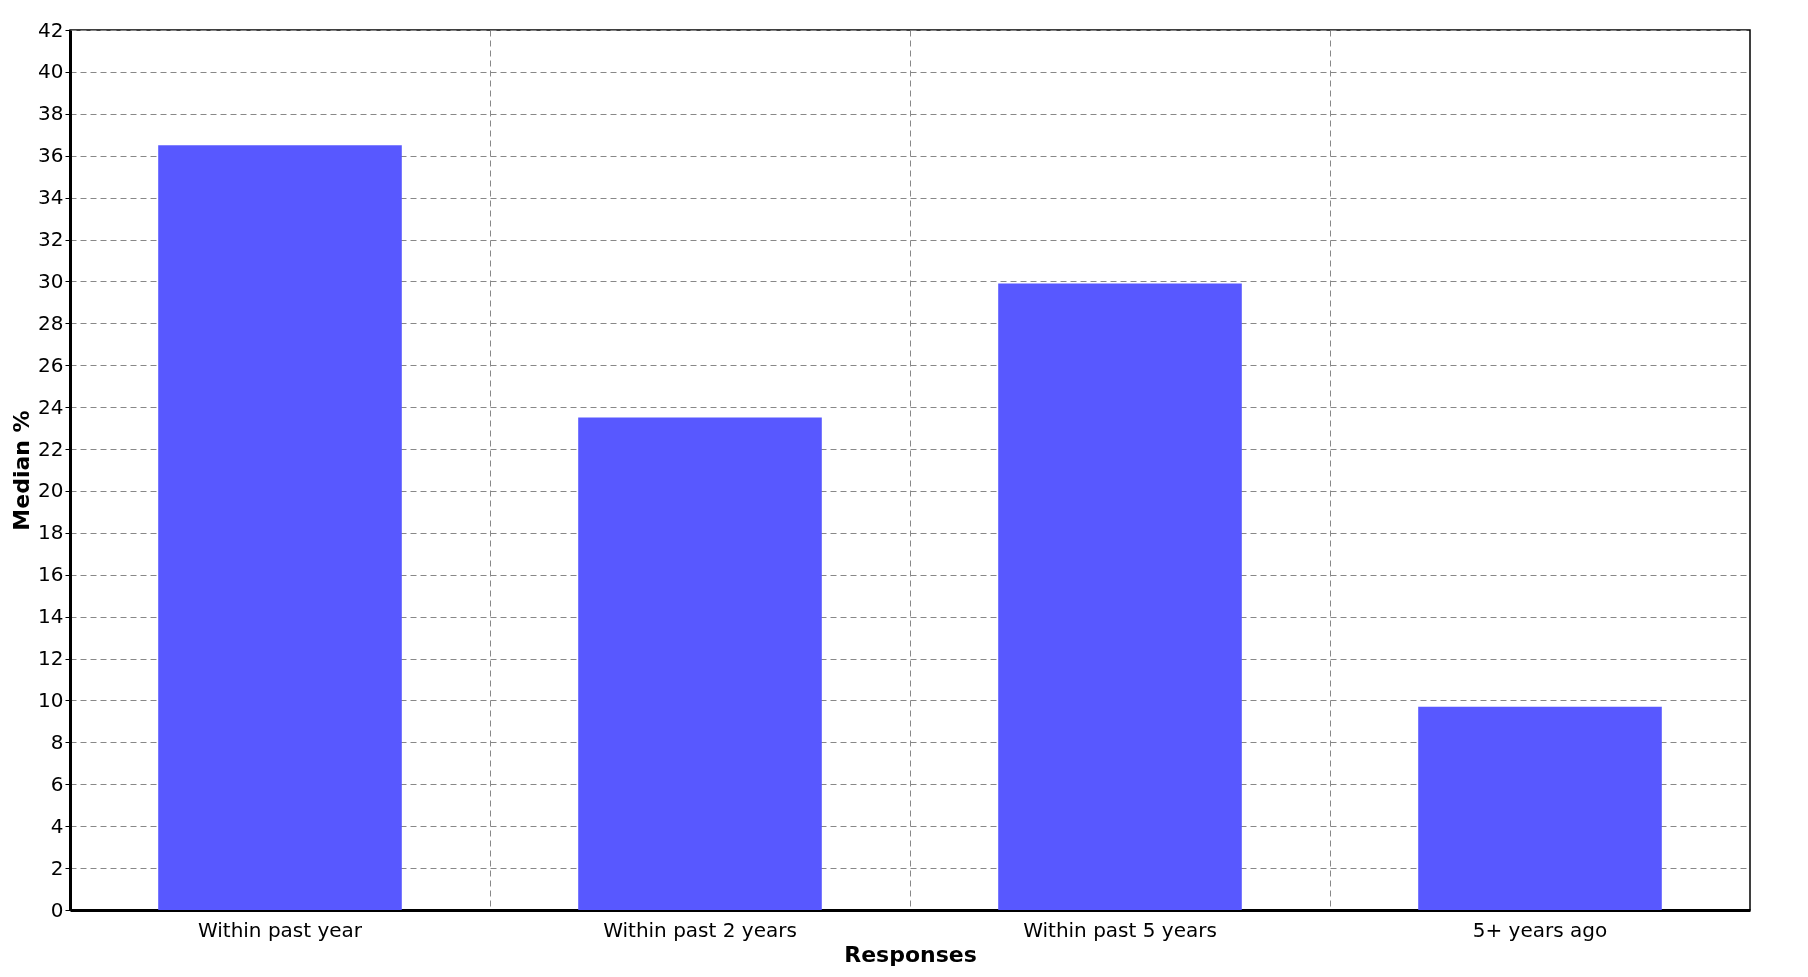 The height and width of the screenshot is (977, 1808). I want to click on y-tick-label: 34, so click(51, 197).